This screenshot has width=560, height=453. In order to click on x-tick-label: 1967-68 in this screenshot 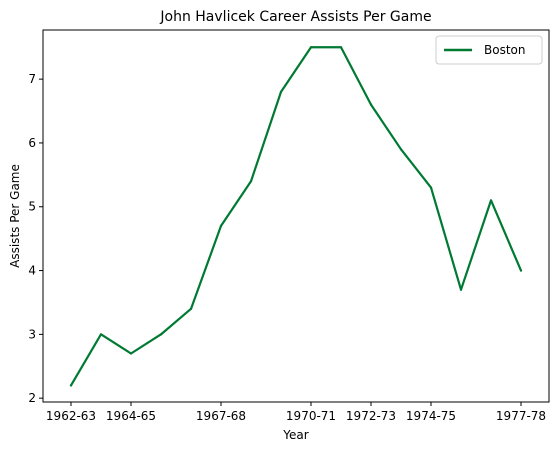, I will do `click(221, 416)`.